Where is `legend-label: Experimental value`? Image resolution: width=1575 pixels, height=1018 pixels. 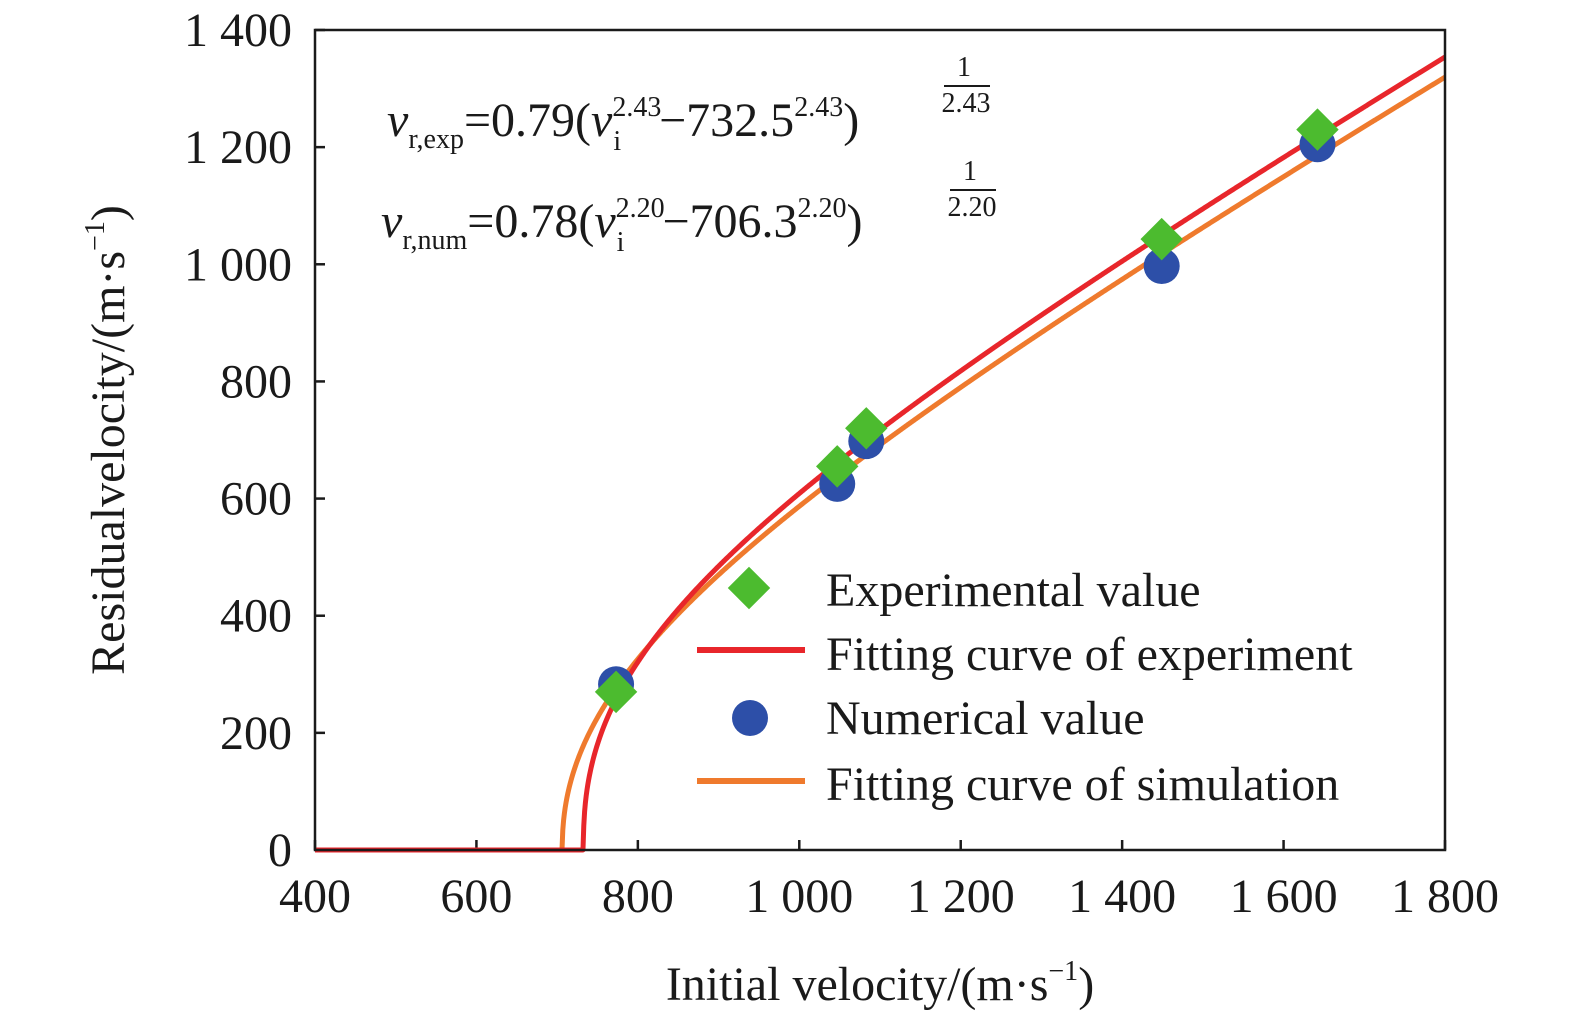
legend-label: Experimental value is located at coordinates (1013, 590).